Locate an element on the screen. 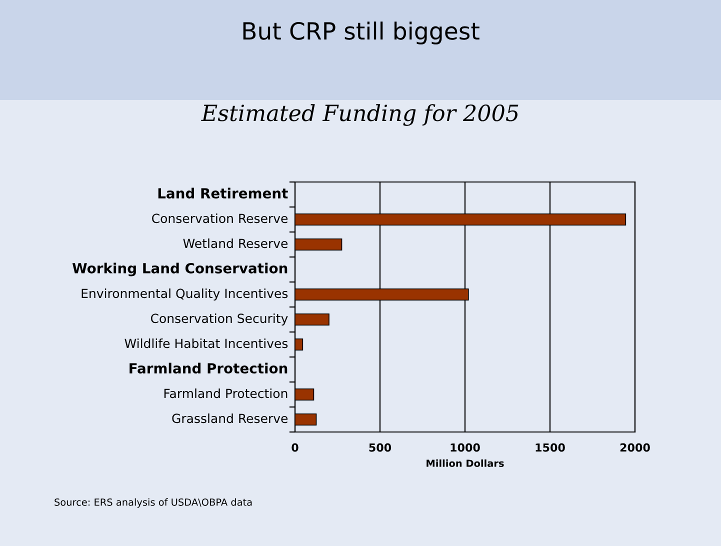 The height and width of the screenshot is (546, 721). x-tick-label: 0 is located at coordinates (295, 447).